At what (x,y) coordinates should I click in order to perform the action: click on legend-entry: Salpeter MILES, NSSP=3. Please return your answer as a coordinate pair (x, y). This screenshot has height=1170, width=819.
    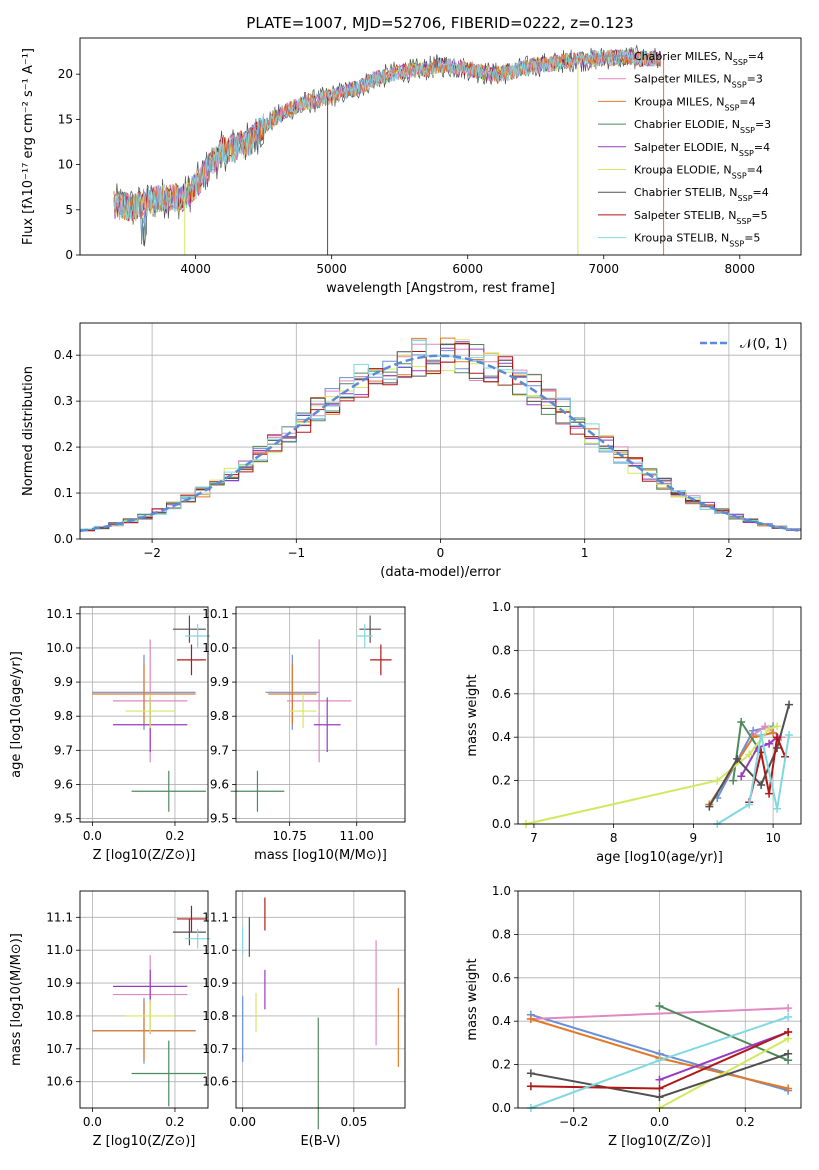
    Looking at the image, I should click on (698, 81).